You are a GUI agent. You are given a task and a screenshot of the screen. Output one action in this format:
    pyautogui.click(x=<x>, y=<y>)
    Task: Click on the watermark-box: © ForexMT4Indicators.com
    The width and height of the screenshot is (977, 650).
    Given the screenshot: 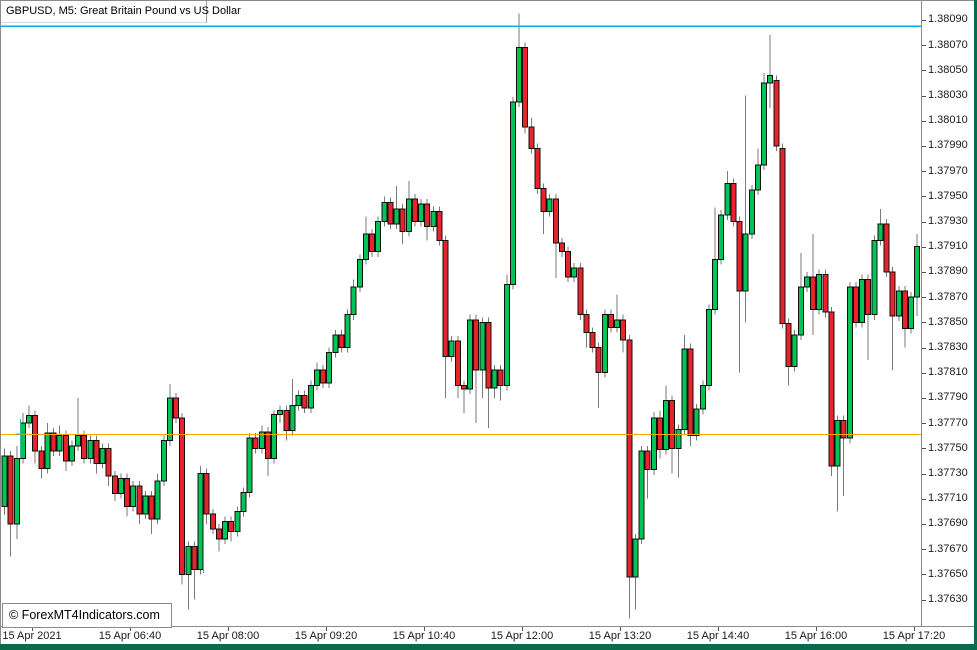 What is the action you would take?
    pyautogui.click(x=87, y=615)
    